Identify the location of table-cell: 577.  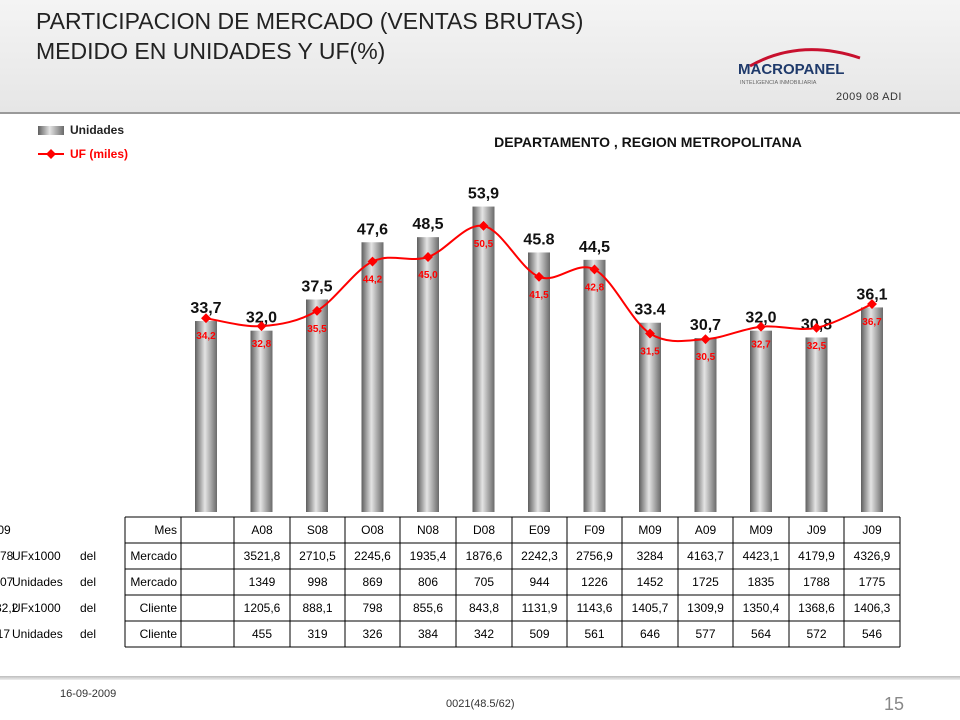
(705, 634).